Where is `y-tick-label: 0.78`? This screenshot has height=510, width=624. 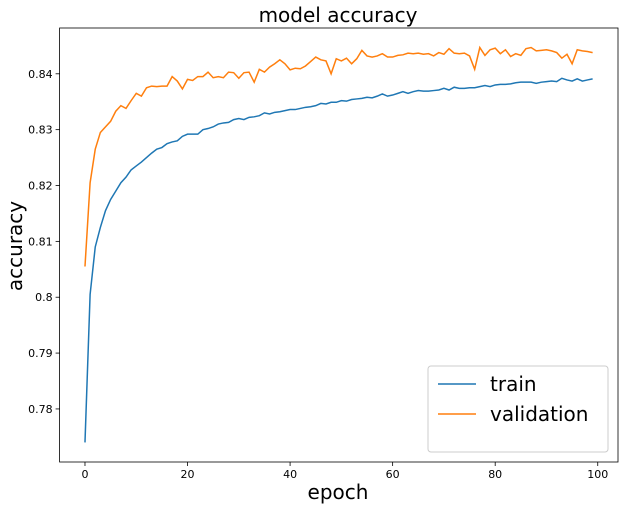
y-tick-label: 0.78 is located at coordinates (40, 409).